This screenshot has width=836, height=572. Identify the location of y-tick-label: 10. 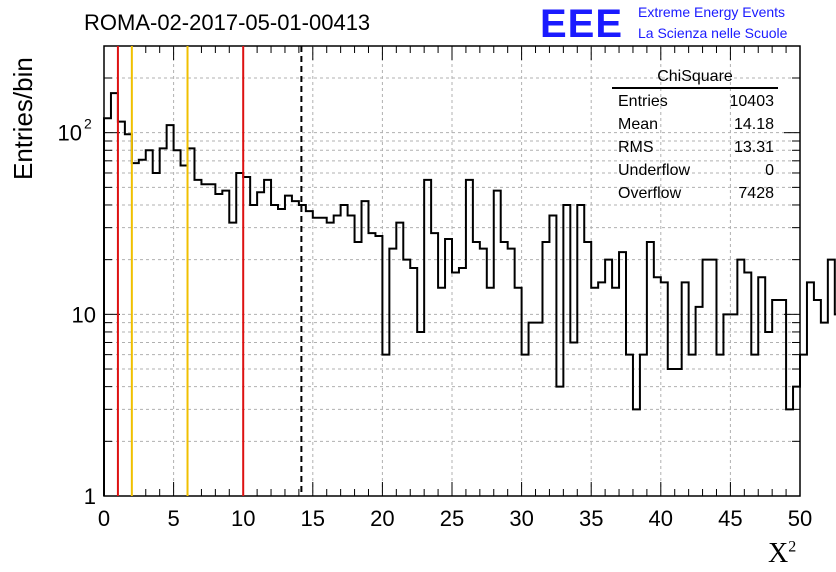
(84, 314).